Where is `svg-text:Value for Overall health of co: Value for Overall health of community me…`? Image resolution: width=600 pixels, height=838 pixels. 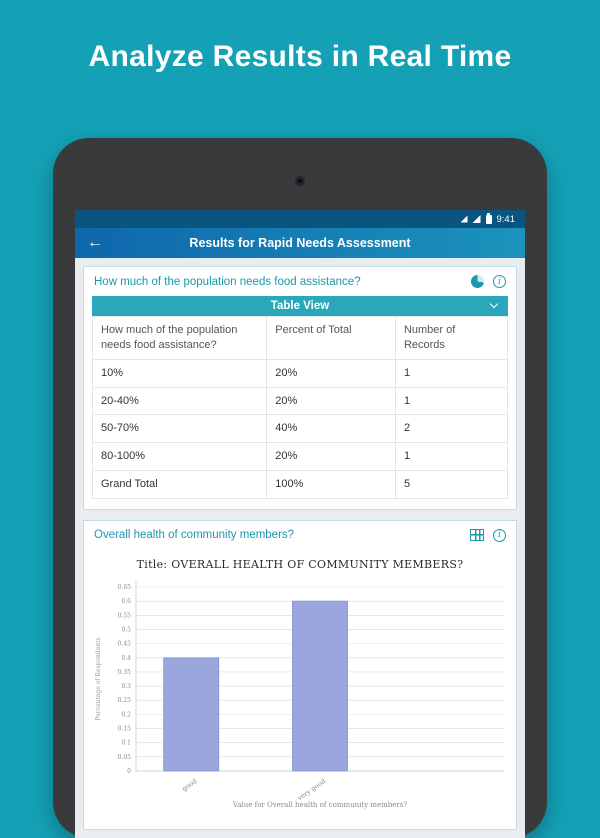
svg-text:Value for Overall health of co: Value for Overall health of community me… is located at coordinates (319, 805).